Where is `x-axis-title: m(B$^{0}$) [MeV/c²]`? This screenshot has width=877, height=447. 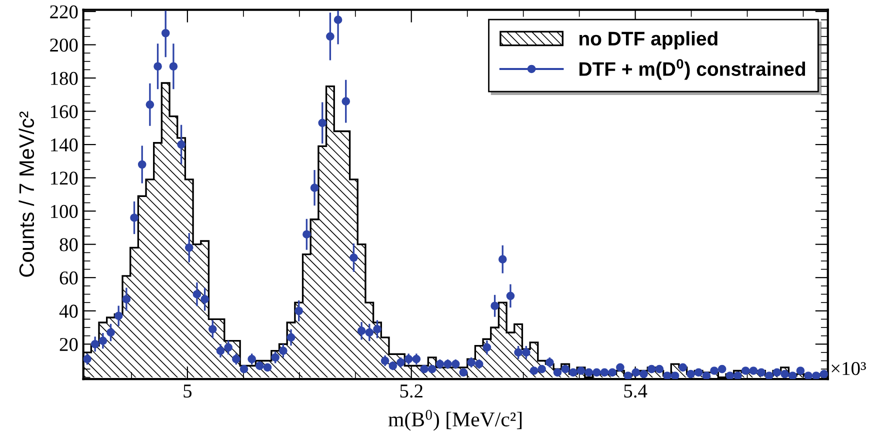 x-axis-title: m(B$^{0}$) [MeV/c²] is located at coordinates (455, 420).